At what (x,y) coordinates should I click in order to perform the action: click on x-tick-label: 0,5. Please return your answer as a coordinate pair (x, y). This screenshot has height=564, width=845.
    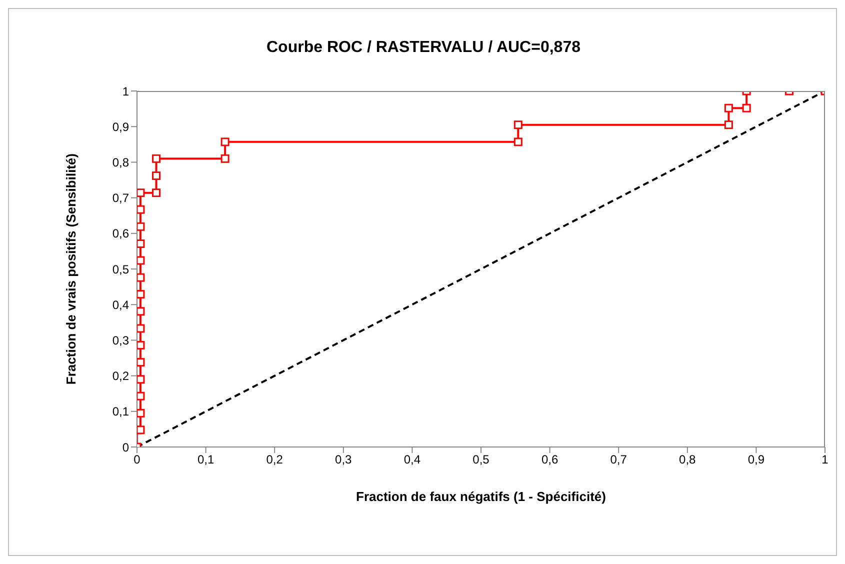
    Looking at the image, I should click on (481, 459).